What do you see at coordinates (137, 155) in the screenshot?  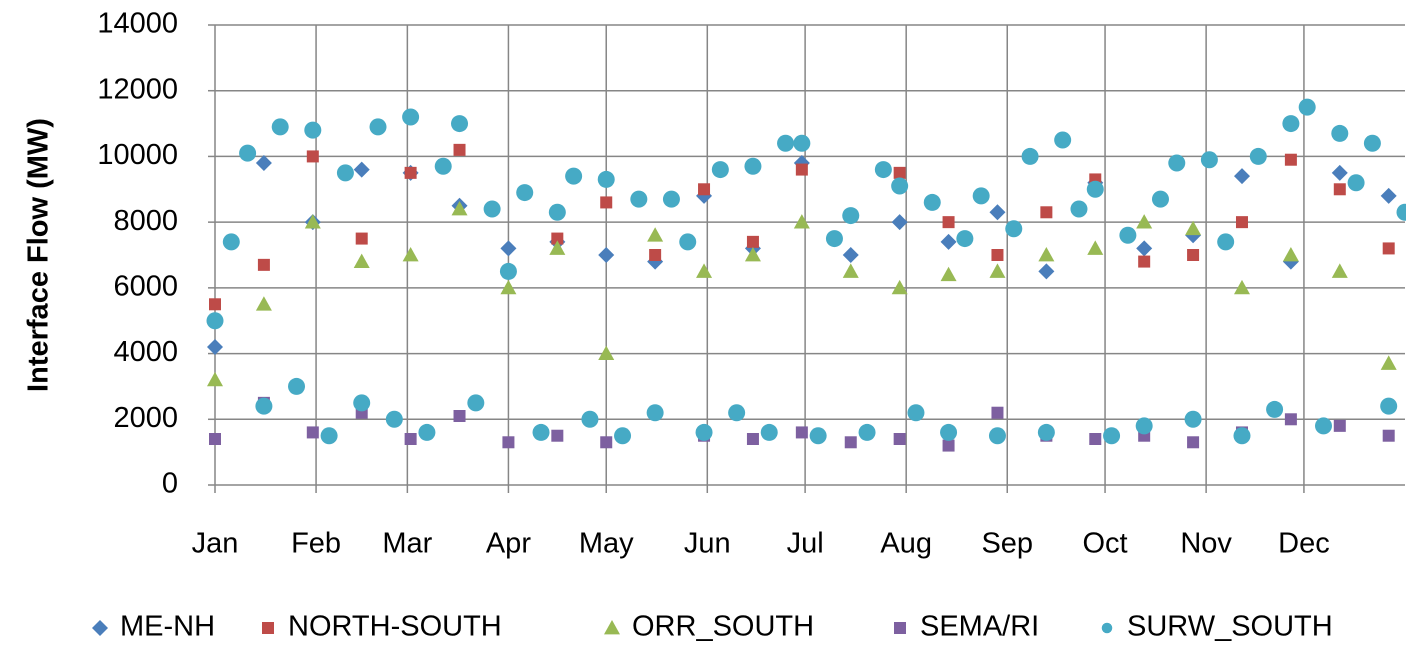 I see `y-tick-label: 10000` at bounding box center [137, 155].